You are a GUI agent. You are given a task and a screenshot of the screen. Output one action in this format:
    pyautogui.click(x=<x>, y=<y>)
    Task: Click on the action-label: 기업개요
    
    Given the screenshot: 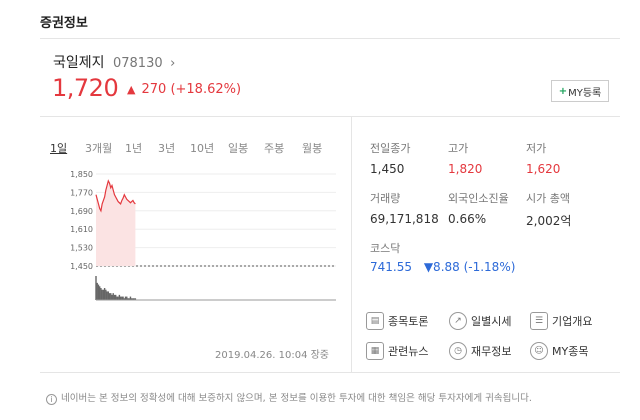 What is the action you would take?
    pyautogui.click(x=572, y=321)
    